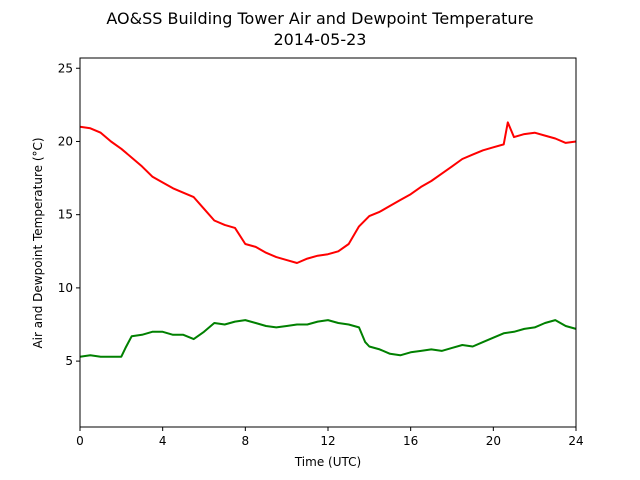 The width and height of the screenshot is (640, 480). I want to click on y-axis-label: Air and Dewpoint Temperature (°C), so click(38, 242).